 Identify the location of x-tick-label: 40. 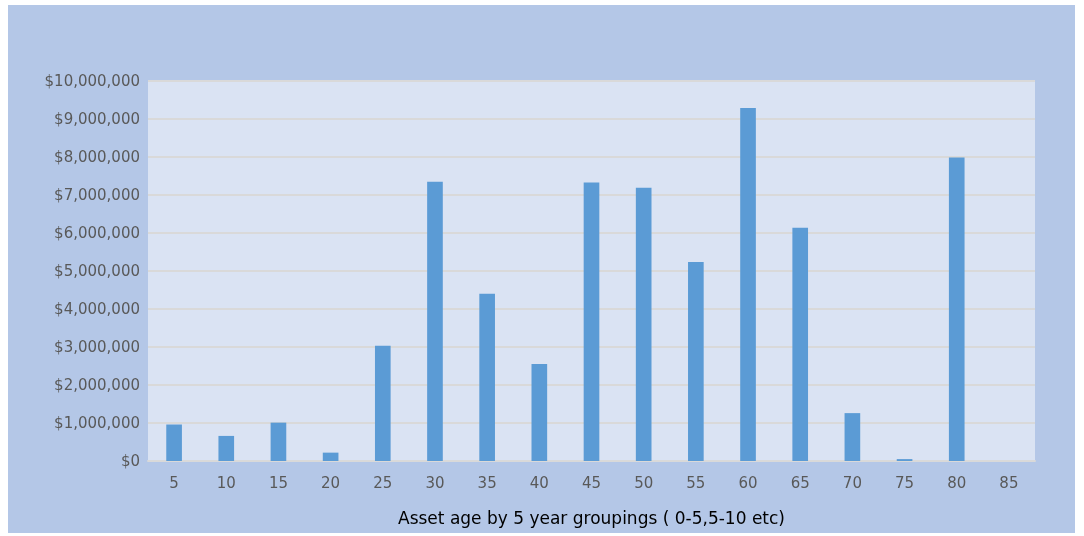
(539, 482).